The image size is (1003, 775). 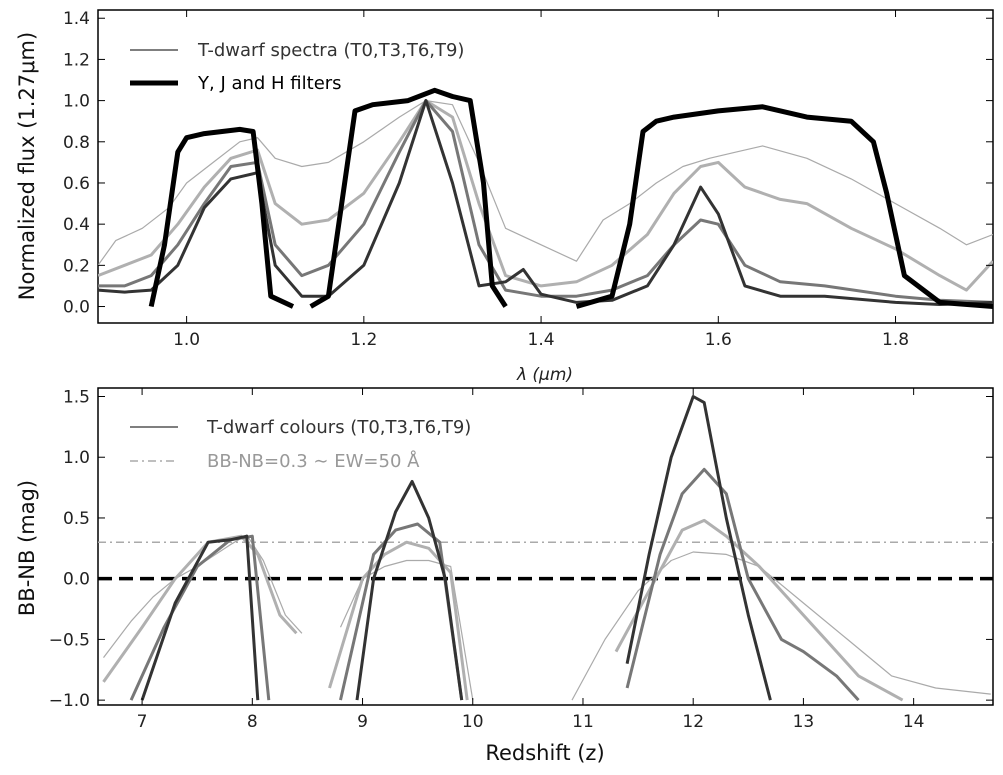 I want to click on top-ytick-label: 0.0, so click(x=76, y=308).